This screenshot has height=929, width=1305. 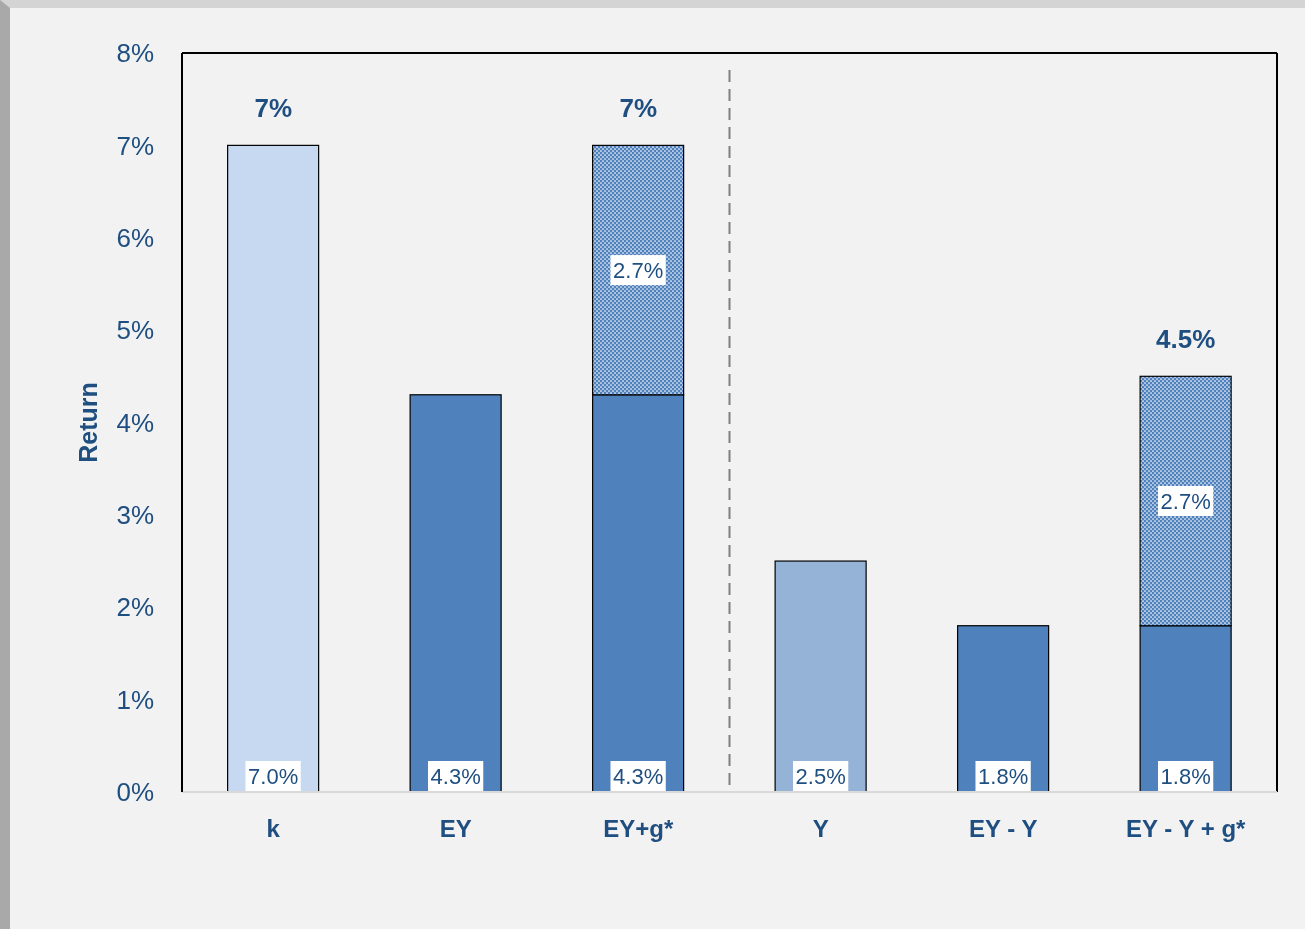 What do you see at coordinates (1186, 339) in the screenshot?
I see `total-label: 4.5%` at bounding box center [1186, 339].